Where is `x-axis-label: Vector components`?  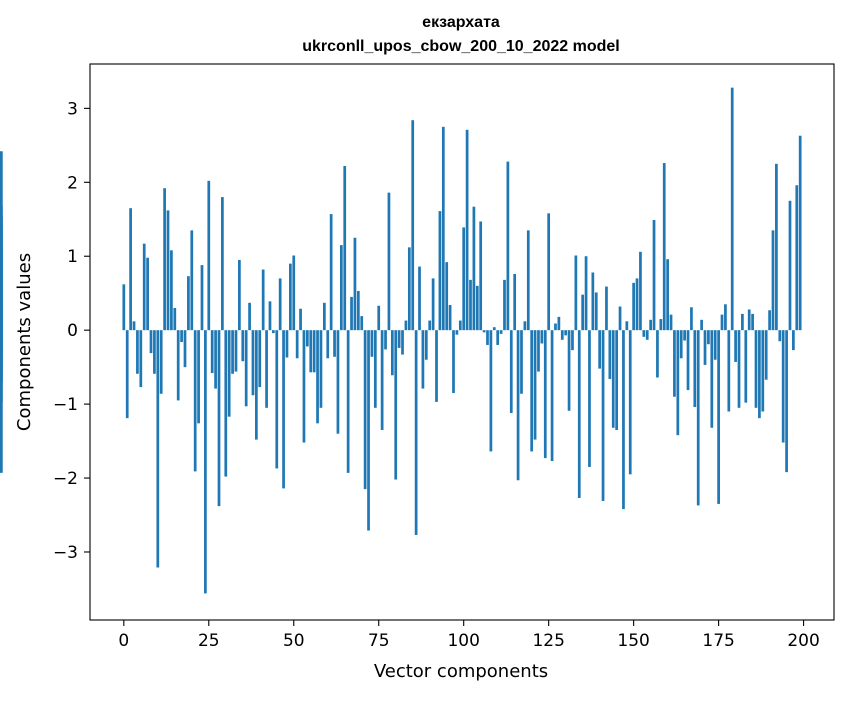 x-axis-label: Vector components is located at coordinates (461, 671).